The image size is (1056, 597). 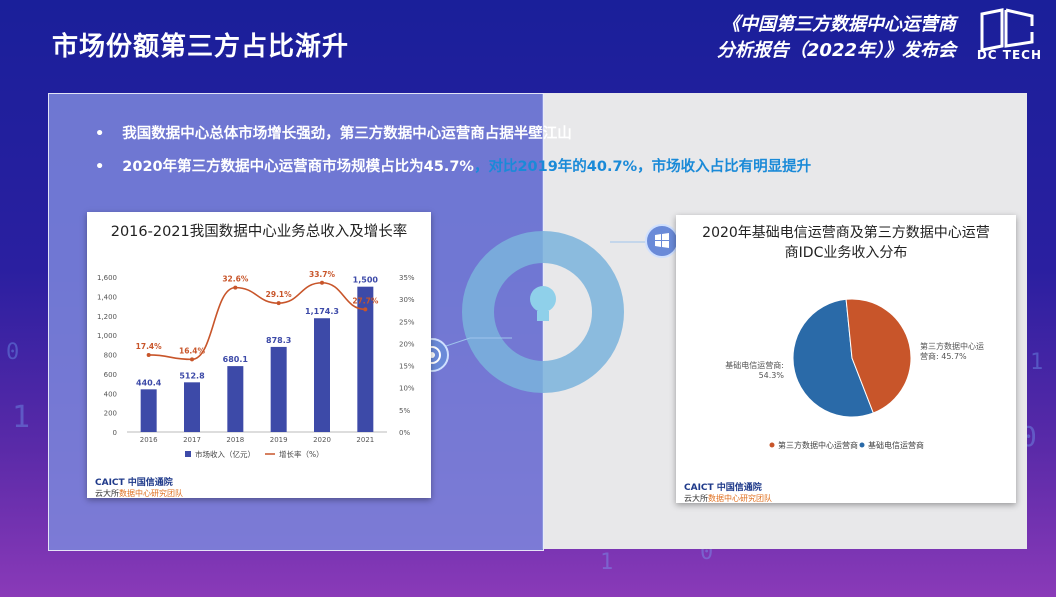 I want to click on bullet-2-text-a: 2020年第三方数据中心运营商市场规模占比为45.7%, so click(x=298, y=167).